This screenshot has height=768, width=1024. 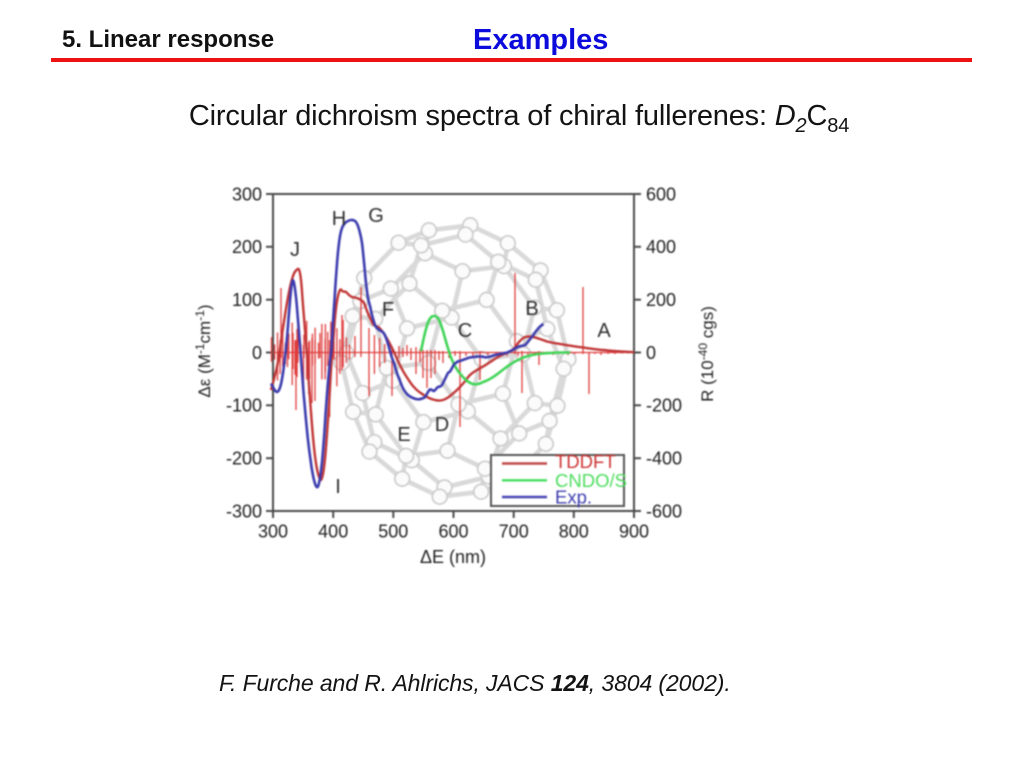 I want to click on svg-text: J, so click(x=295, y=250).